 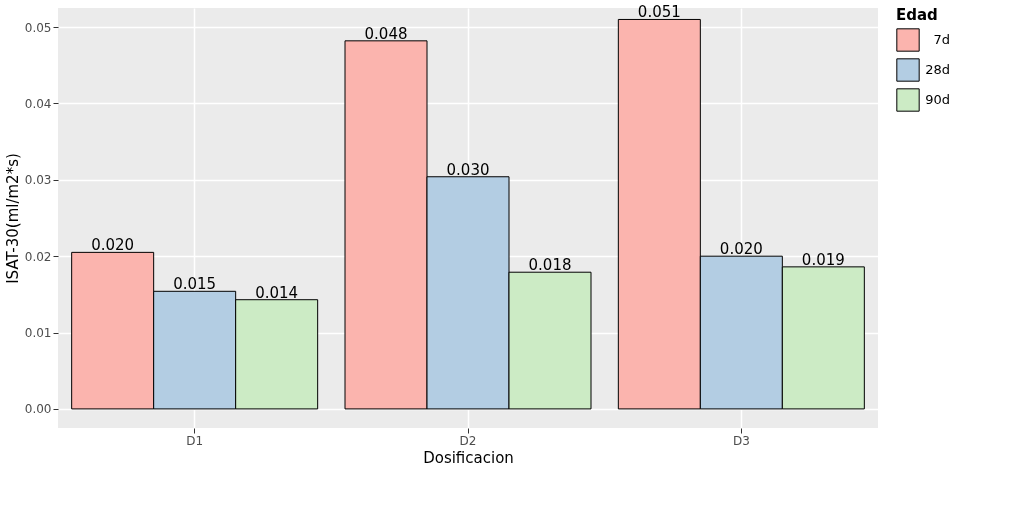 I want to click on data-label: 0.048, so click(x=386, y=33).